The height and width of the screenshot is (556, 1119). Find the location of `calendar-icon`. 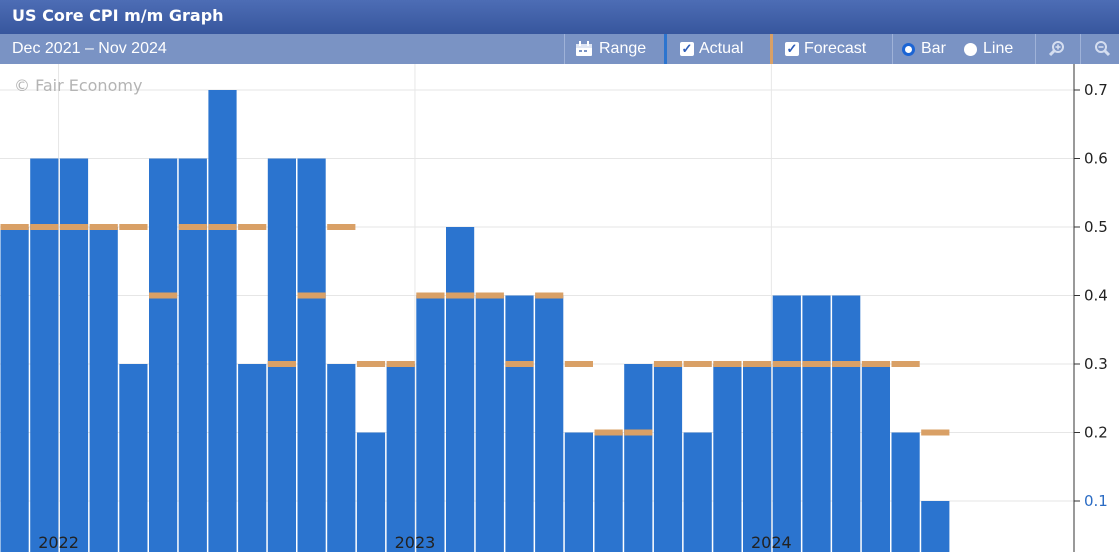

calendar-icon is located at coordinates (584, 48).